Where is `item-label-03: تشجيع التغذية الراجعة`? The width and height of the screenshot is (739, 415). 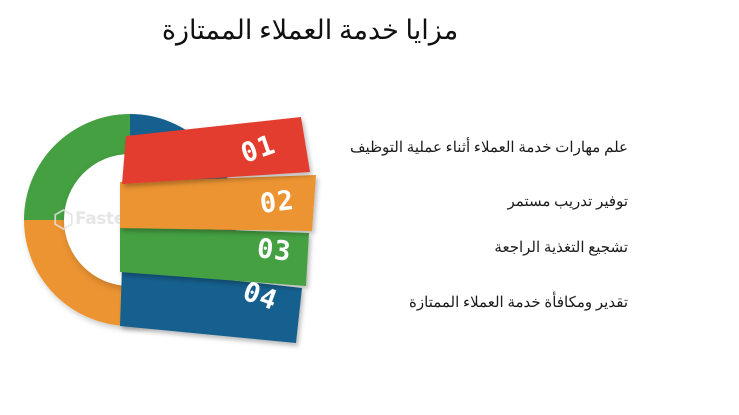 item-label-03: تشجيع التغذية الراجعة is located at coordinates (561, 248).